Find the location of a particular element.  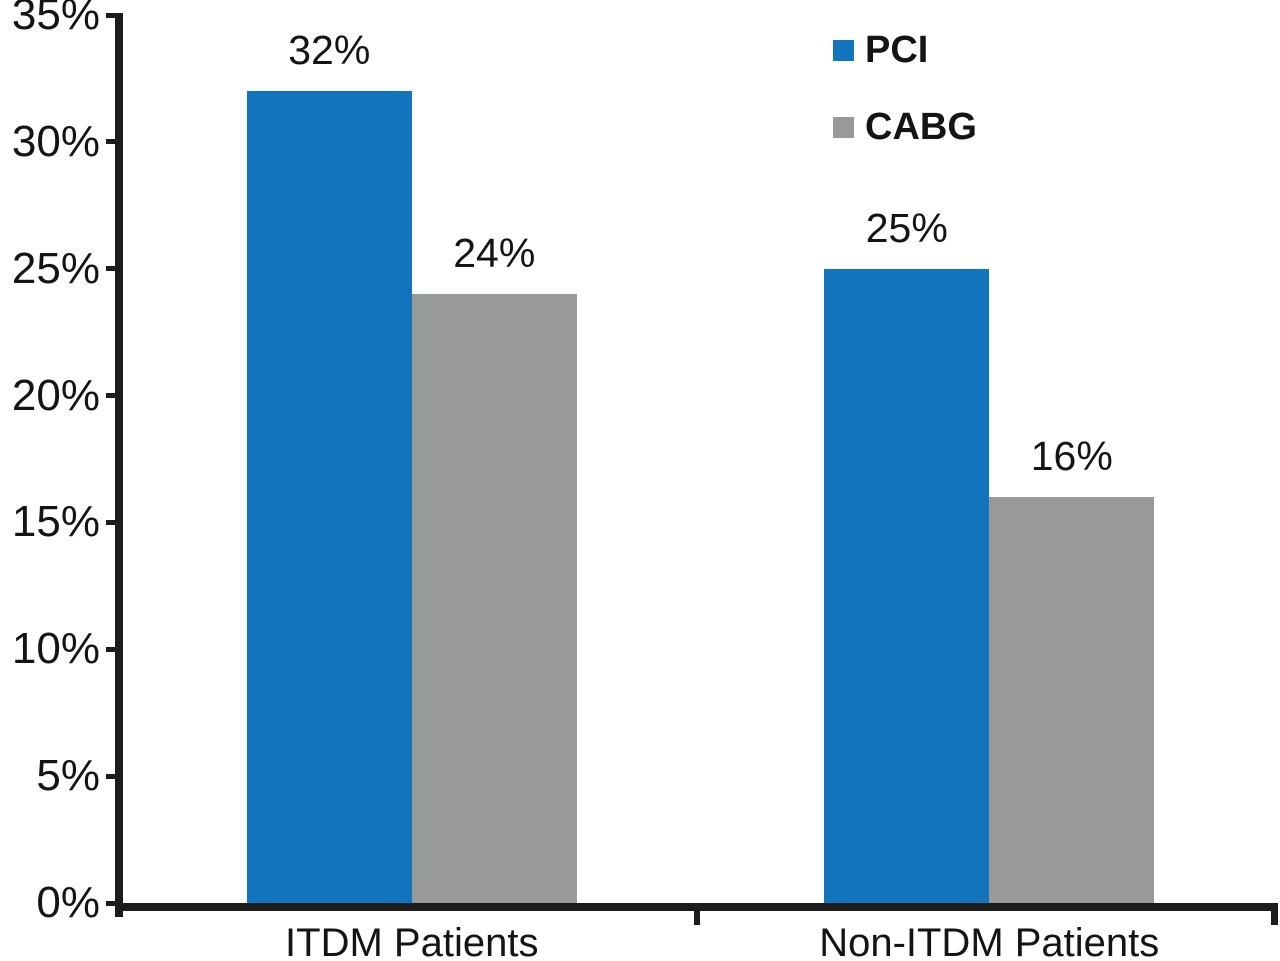

pci-legend-label: PCI is located at coordinates (897, 50).